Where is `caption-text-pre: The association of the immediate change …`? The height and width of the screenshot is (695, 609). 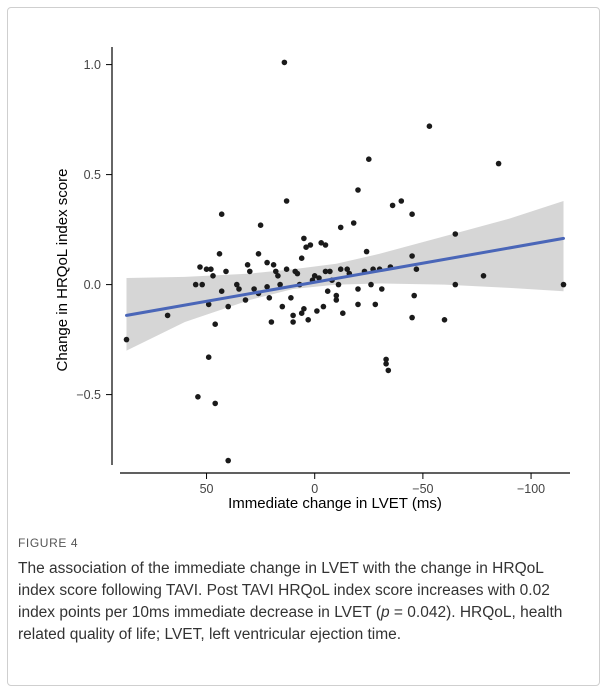
caption-text-pre: The association of the immediate change … is located at coordinates (284, 590).